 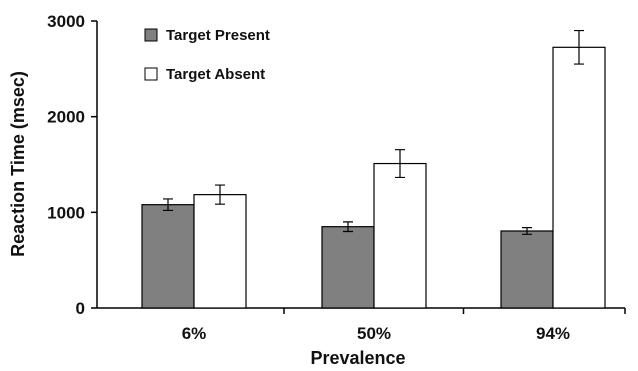 What do you see at coordinates (207, 55) in the screenshot?
I see `legend: Target Present Target Absent` at bounding box center [207, 55].